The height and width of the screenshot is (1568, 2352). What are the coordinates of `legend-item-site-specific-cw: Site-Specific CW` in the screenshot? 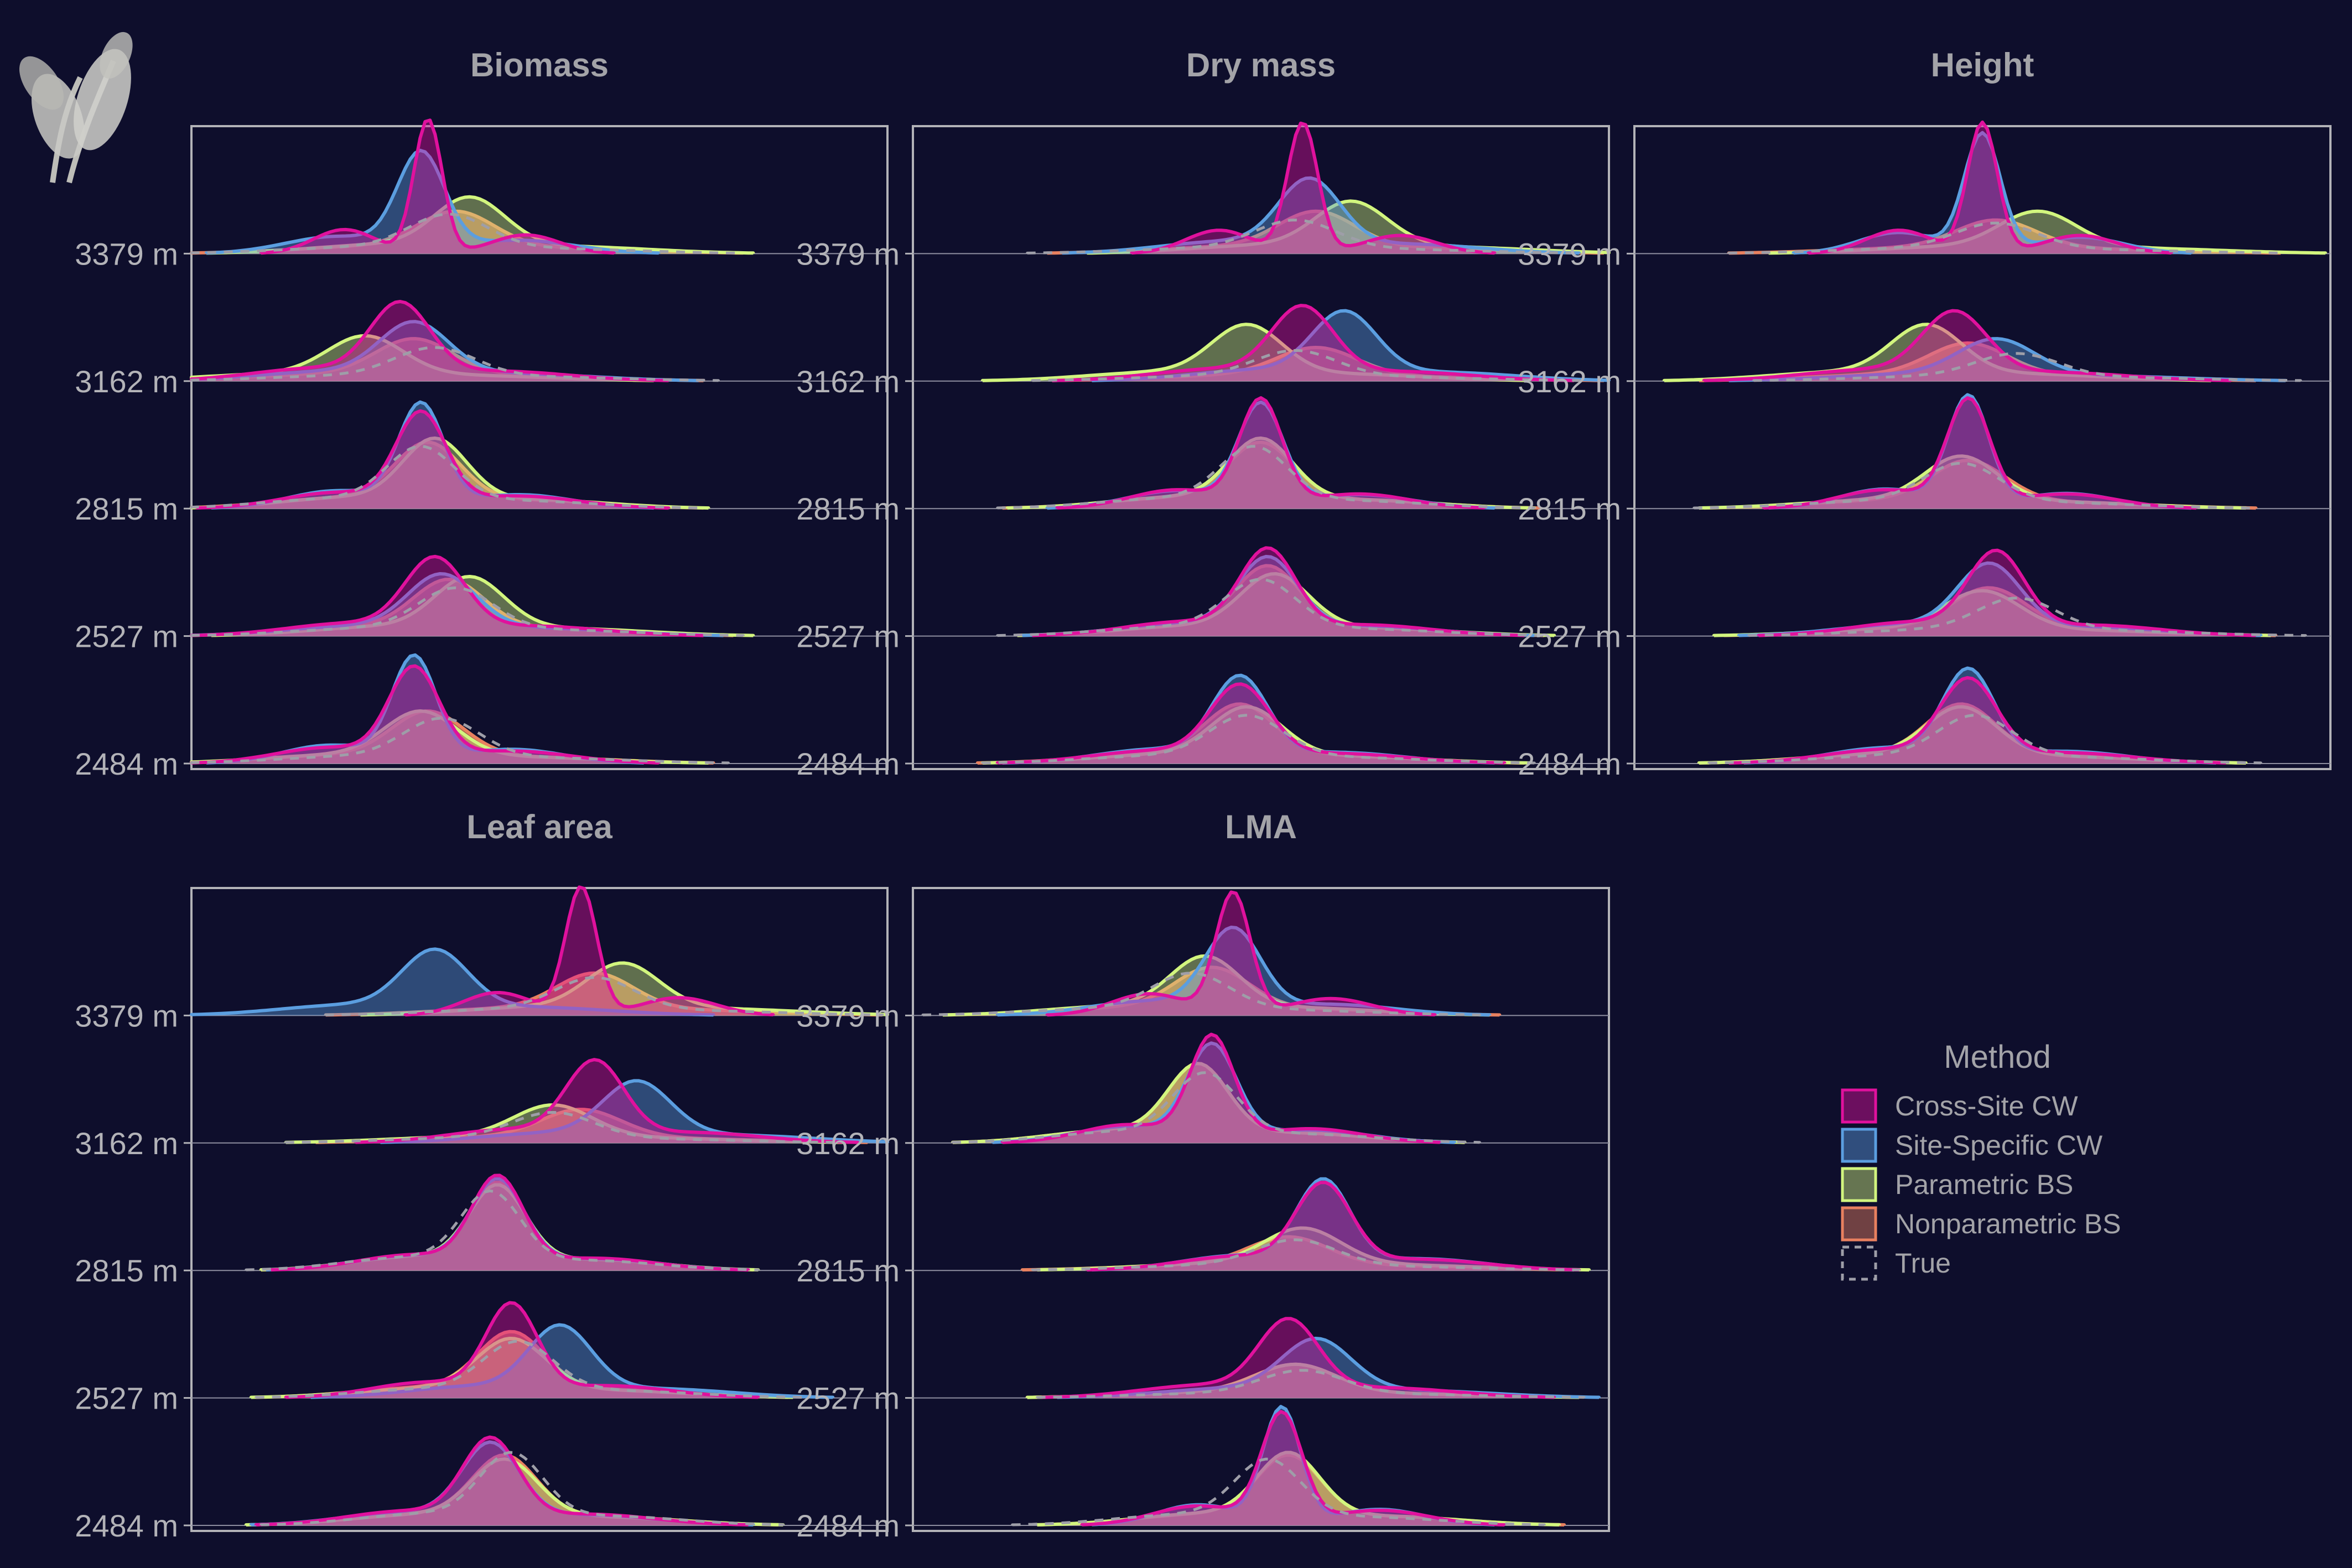 It's located at (1972, 1145).